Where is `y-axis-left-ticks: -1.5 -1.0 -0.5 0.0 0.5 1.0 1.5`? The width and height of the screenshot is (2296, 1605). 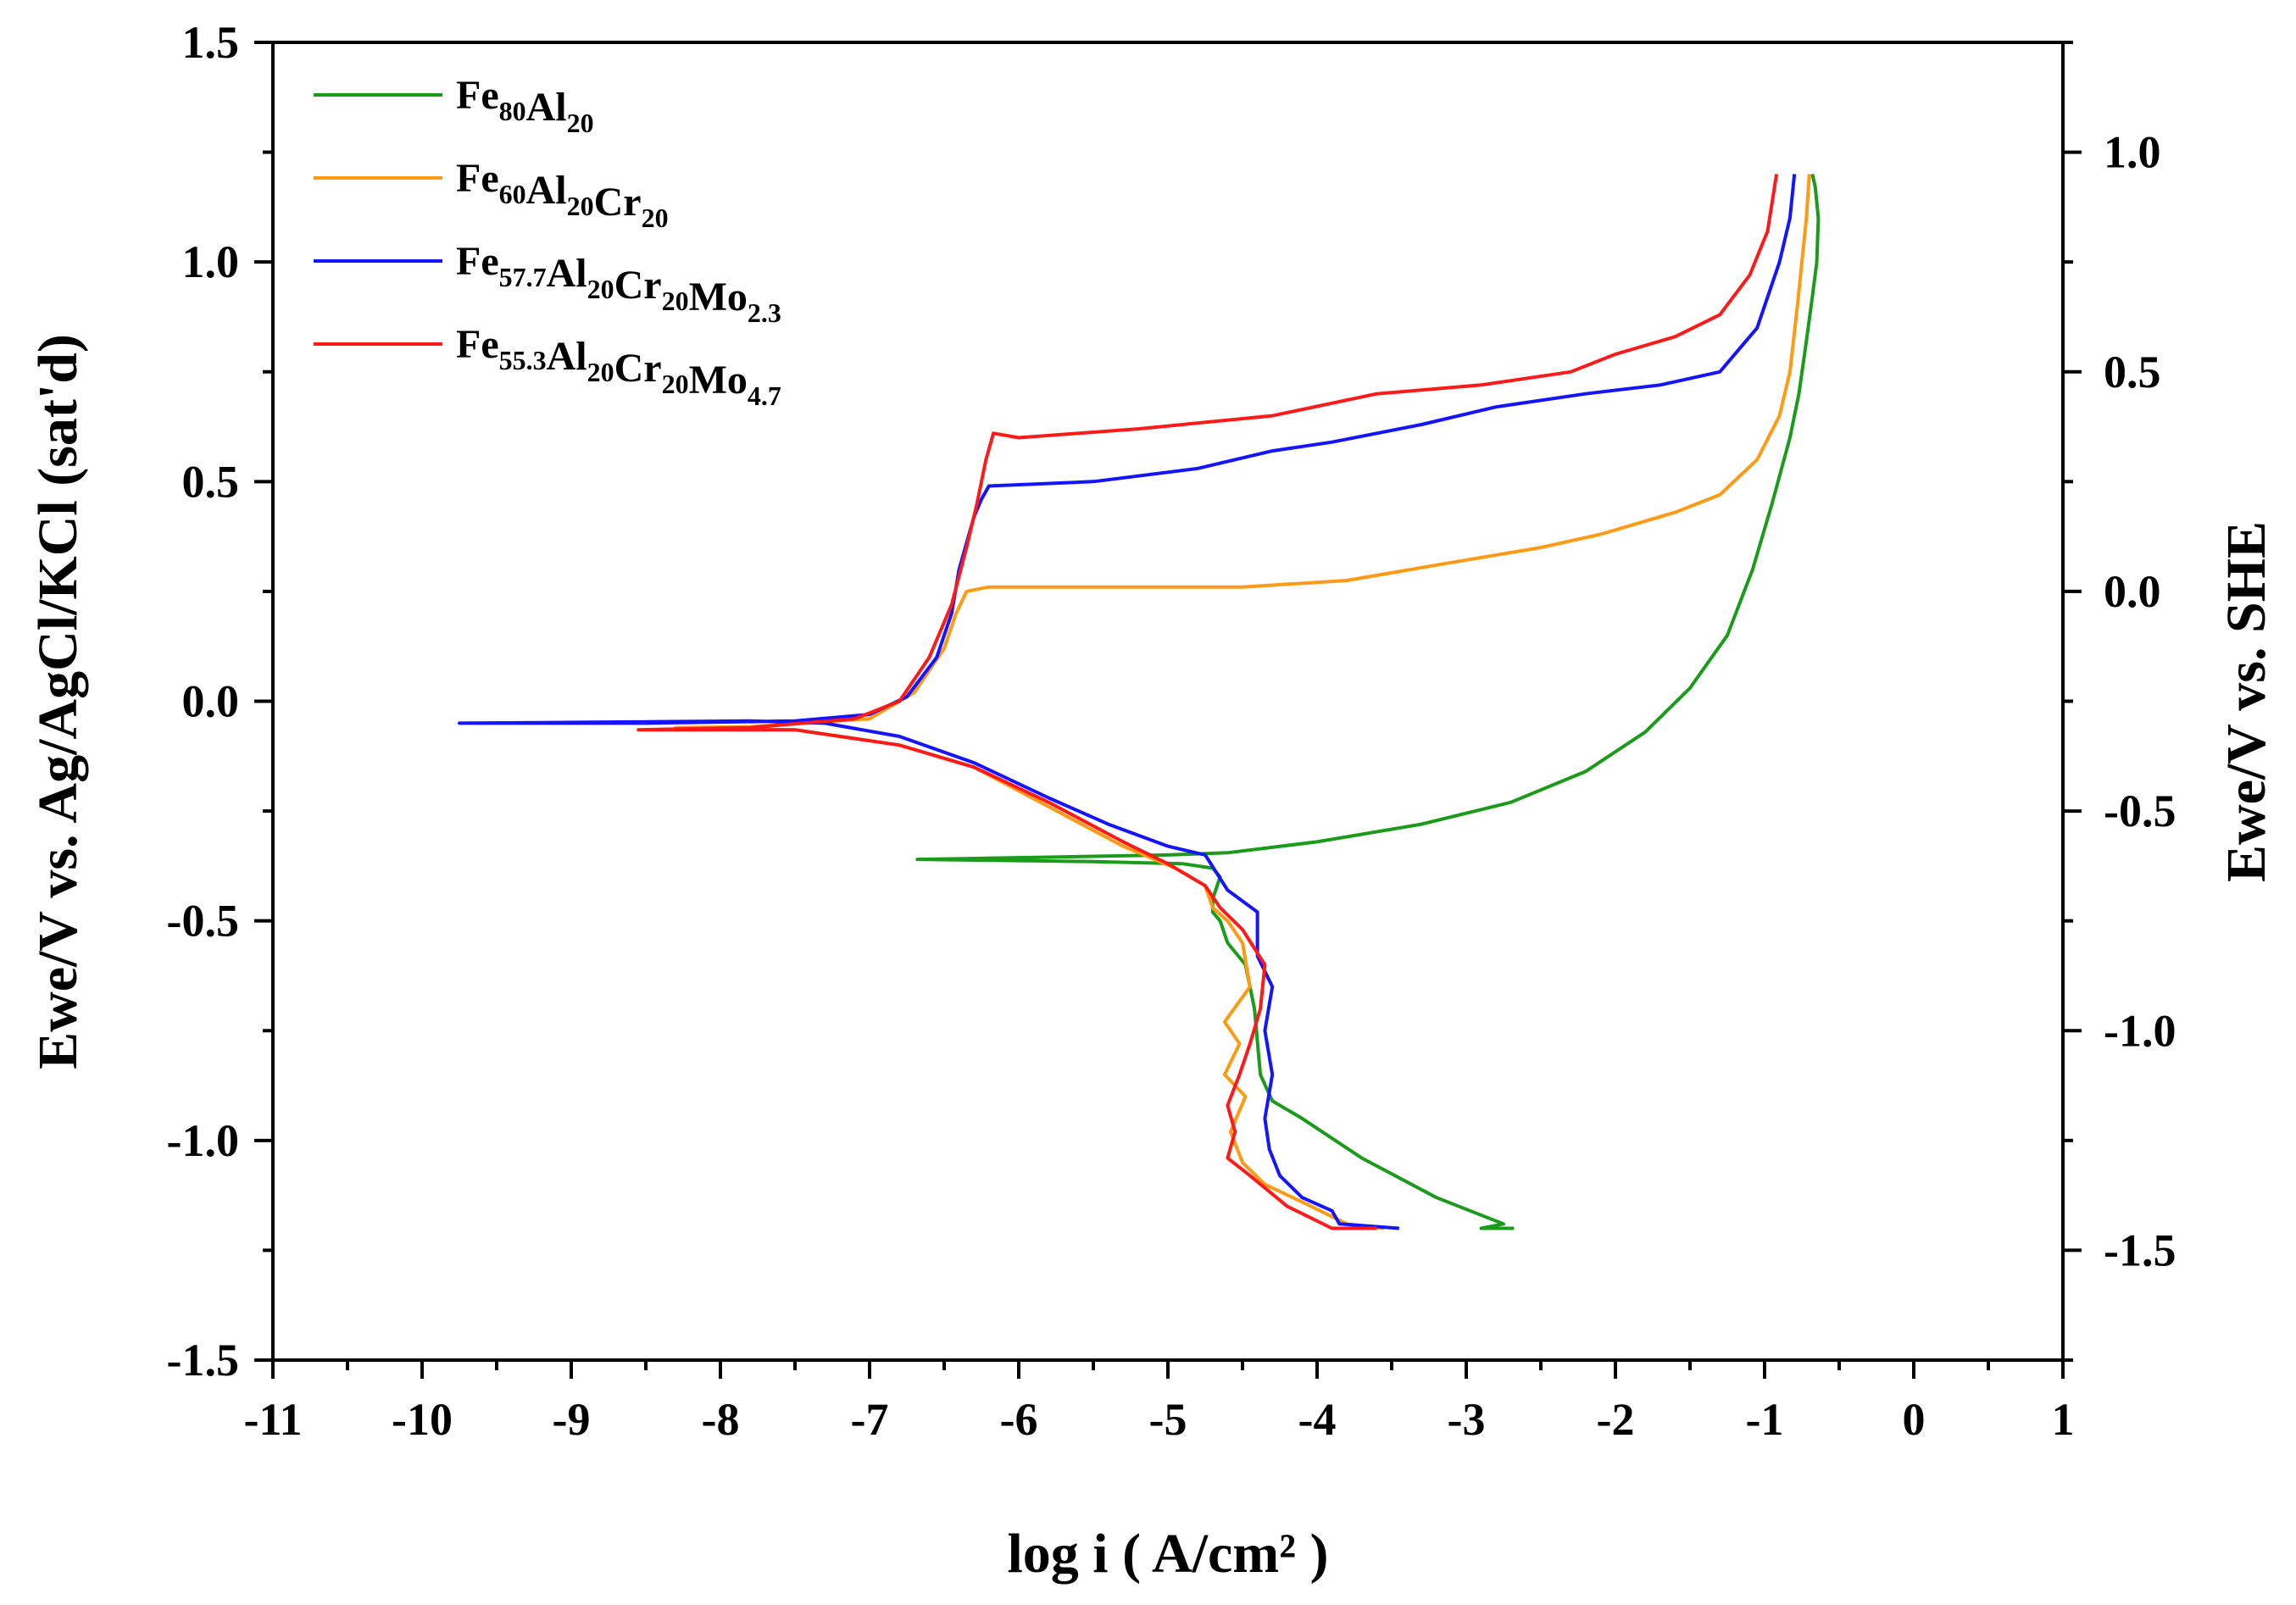 y-axis-left-ticks: -1.5 -1.0 -0.5 0.0 0.5 1.0 1.5 is located at coordinates (220, 702).